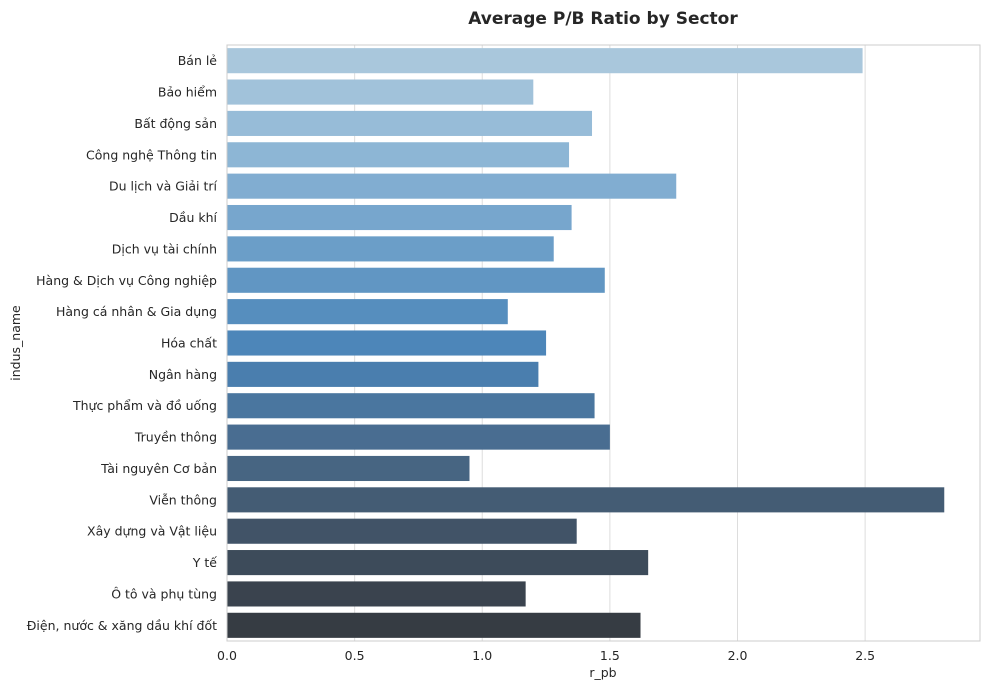  I want to click on y-tick-label: Thực phẩm và đồ uống, so click(144, 405).